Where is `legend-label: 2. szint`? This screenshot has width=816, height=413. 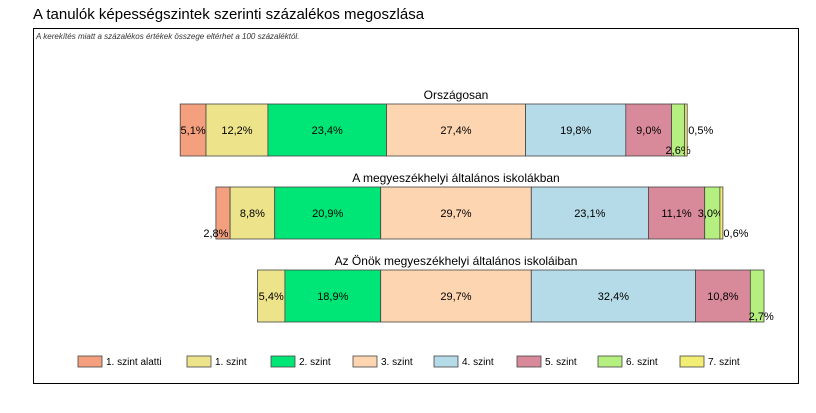 legend-label: 2. szint is located at coordinates (315, 362).